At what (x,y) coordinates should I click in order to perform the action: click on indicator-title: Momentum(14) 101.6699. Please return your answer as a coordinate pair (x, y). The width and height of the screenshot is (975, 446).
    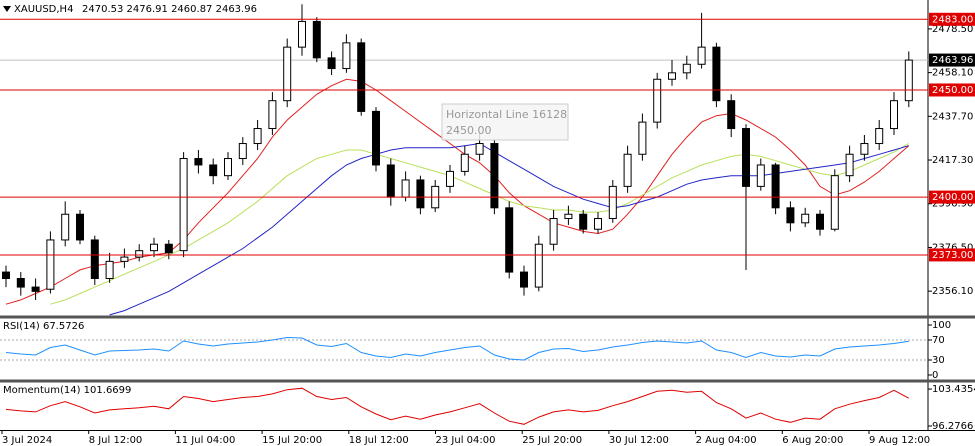
    Looking at the image, I should click on (67, 390).